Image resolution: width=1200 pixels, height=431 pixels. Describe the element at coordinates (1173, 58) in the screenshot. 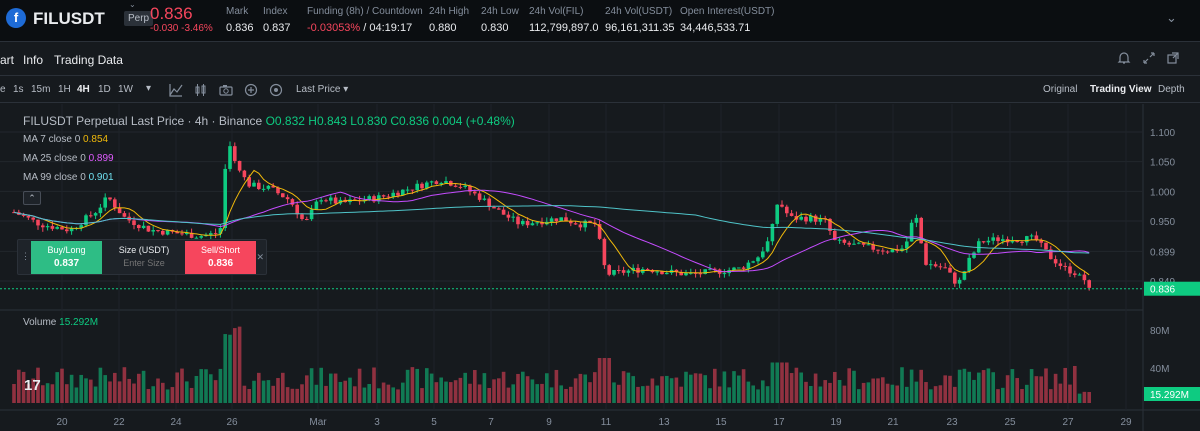

I see `popout-icon` at that location.